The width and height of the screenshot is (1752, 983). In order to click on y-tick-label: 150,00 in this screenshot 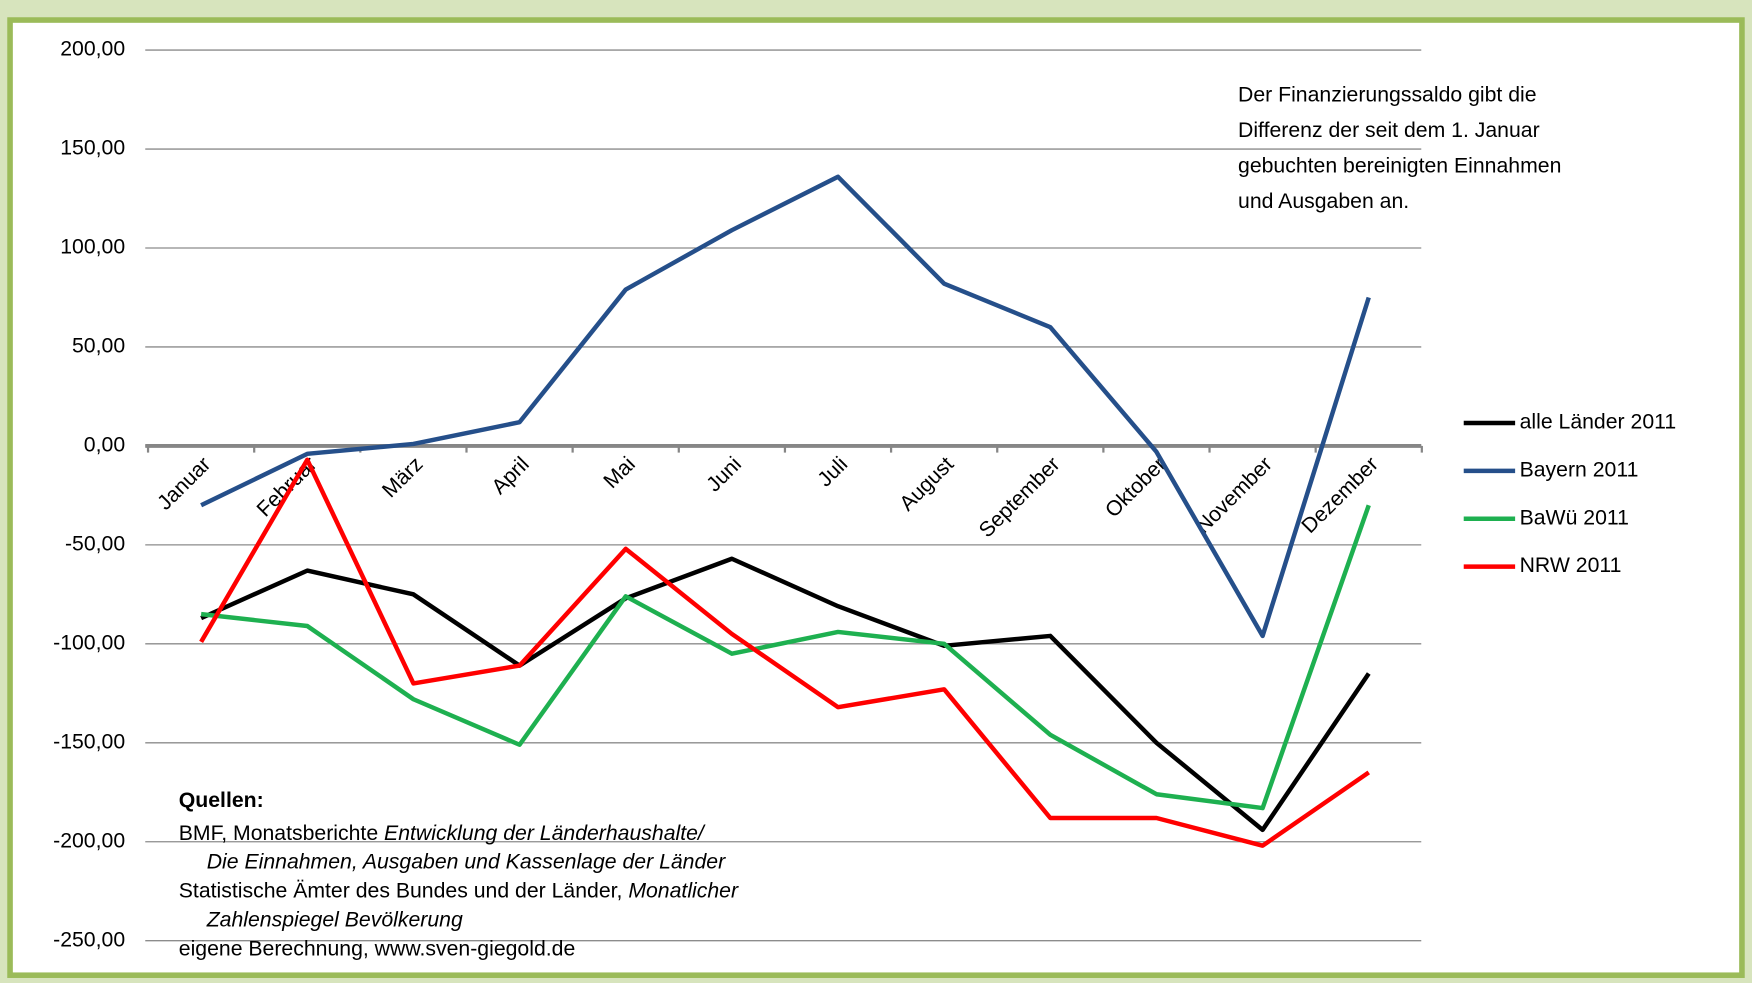, I will do `click(92, 148)`.